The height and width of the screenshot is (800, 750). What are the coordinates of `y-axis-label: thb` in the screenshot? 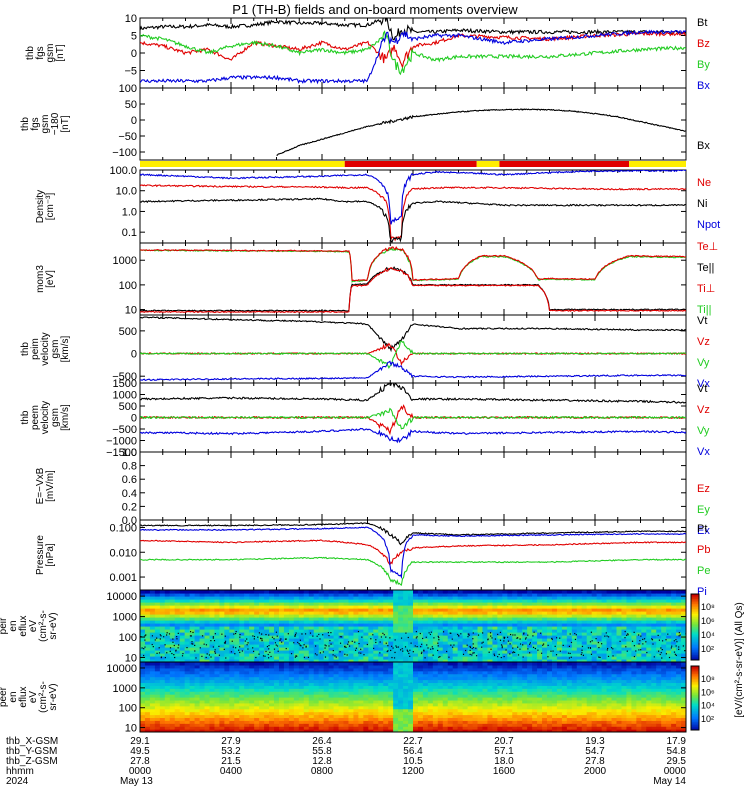 It's located at (25, 417).